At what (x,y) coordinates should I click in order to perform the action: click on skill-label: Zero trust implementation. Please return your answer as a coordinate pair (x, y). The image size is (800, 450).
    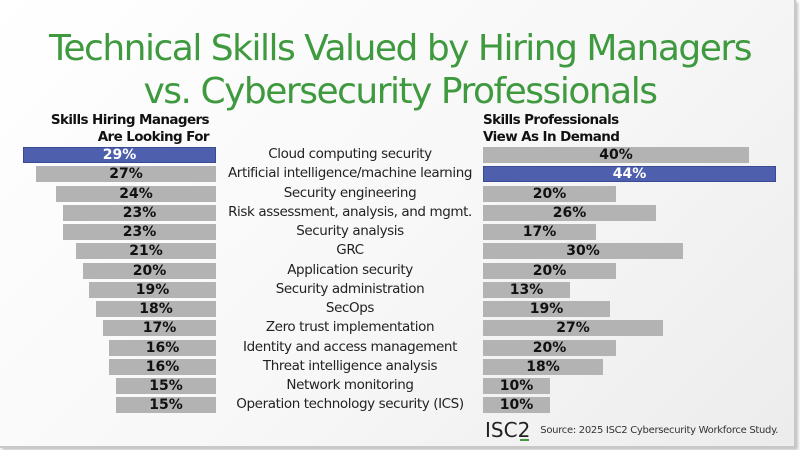
    Looking at the image, I should click on (350, 327).